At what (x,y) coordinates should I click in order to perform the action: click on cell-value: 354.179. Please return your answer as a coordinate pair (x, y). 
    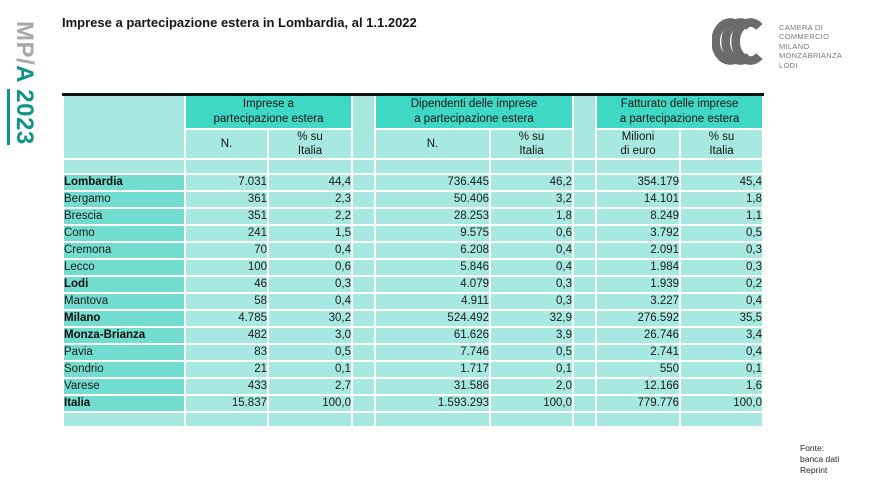
    Looking at the image, I should click on (638, 182).